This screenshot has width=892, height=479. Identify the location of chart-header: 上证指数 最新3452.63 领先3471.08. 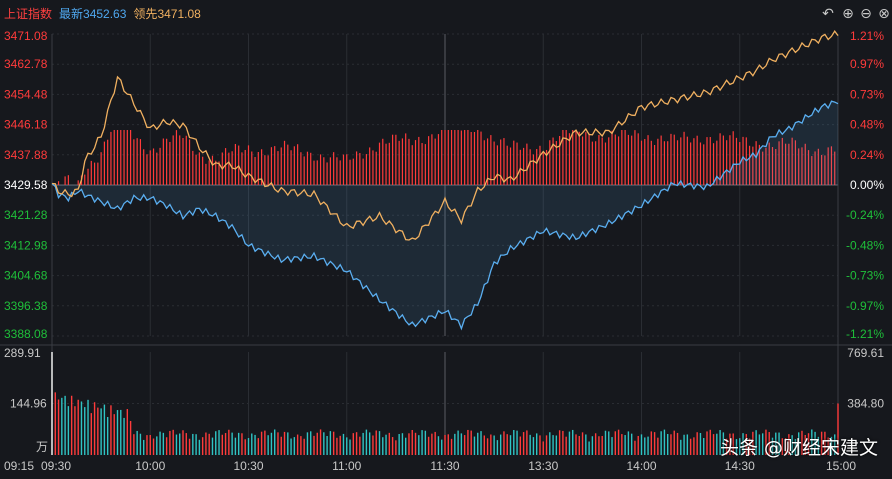
(106, 13).